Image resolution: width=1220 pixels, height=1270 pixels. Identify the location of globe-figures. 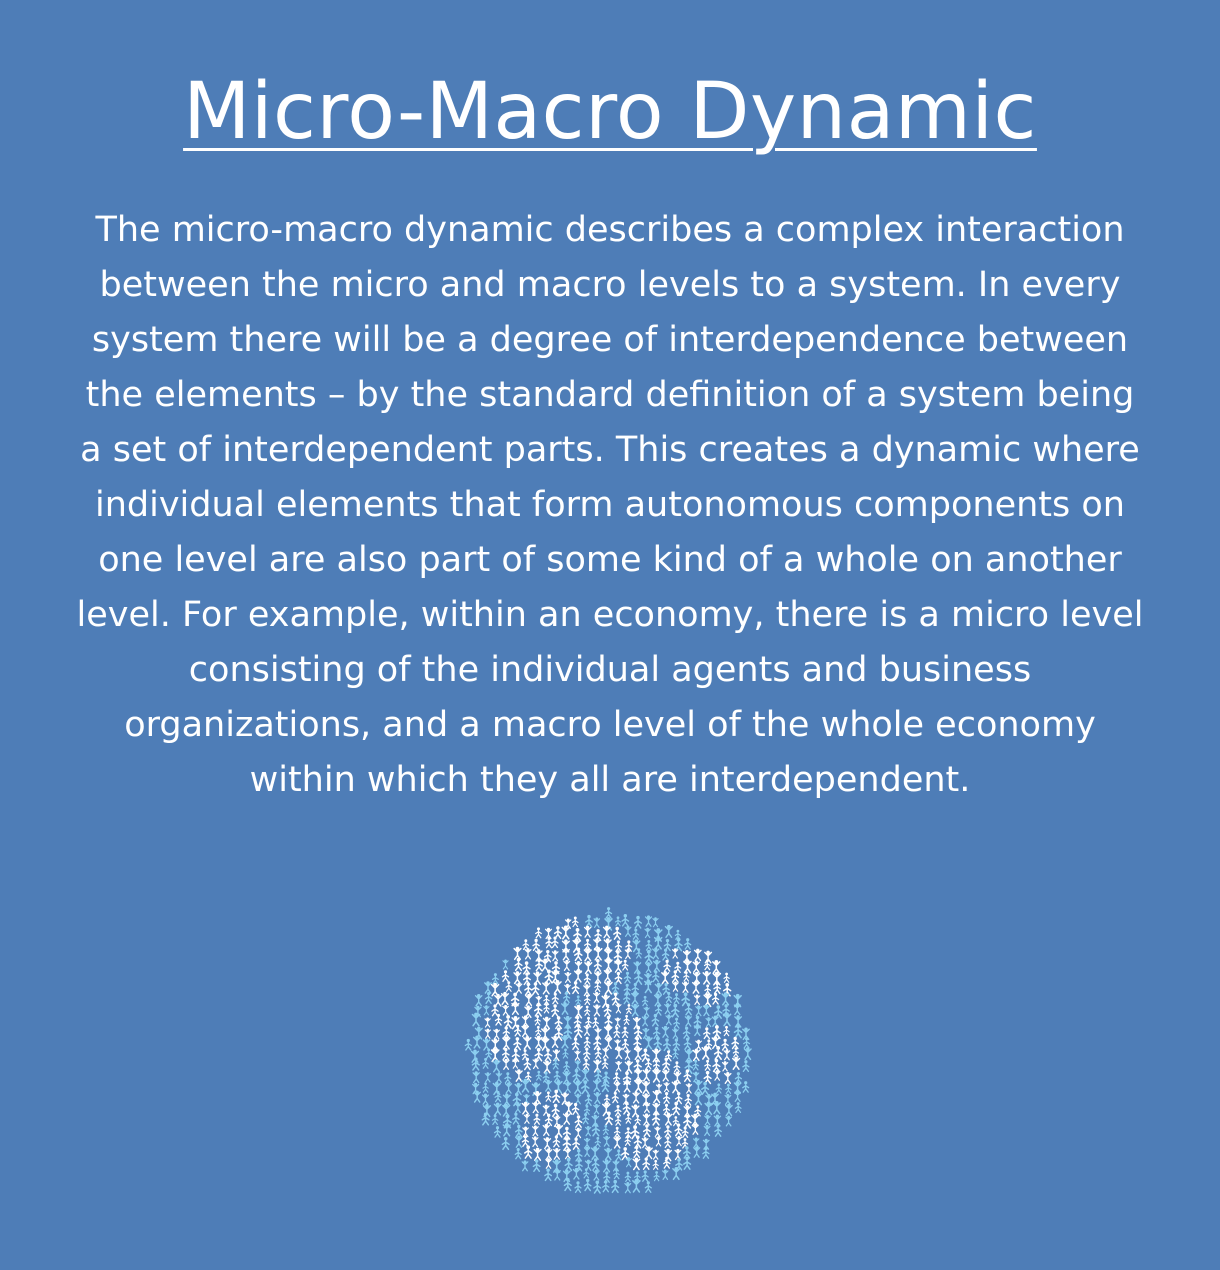
(608, 1050).